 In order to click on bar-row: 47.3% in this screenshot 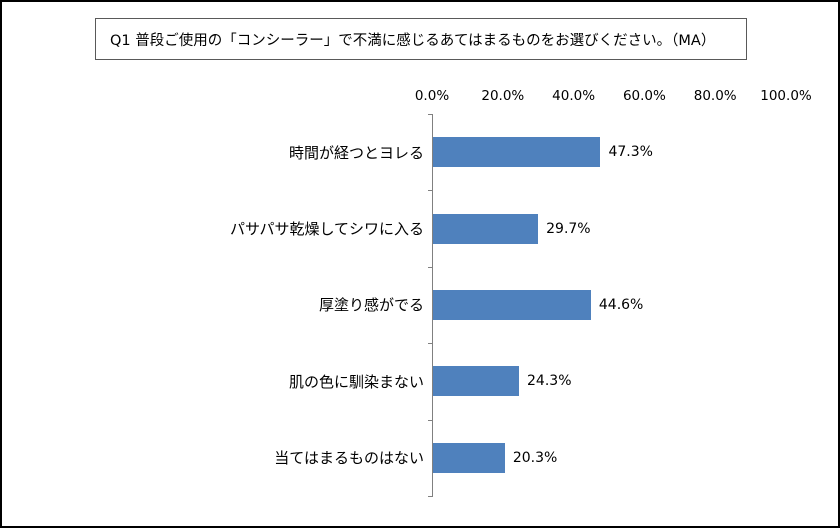, I will do `click(610, 152)`.